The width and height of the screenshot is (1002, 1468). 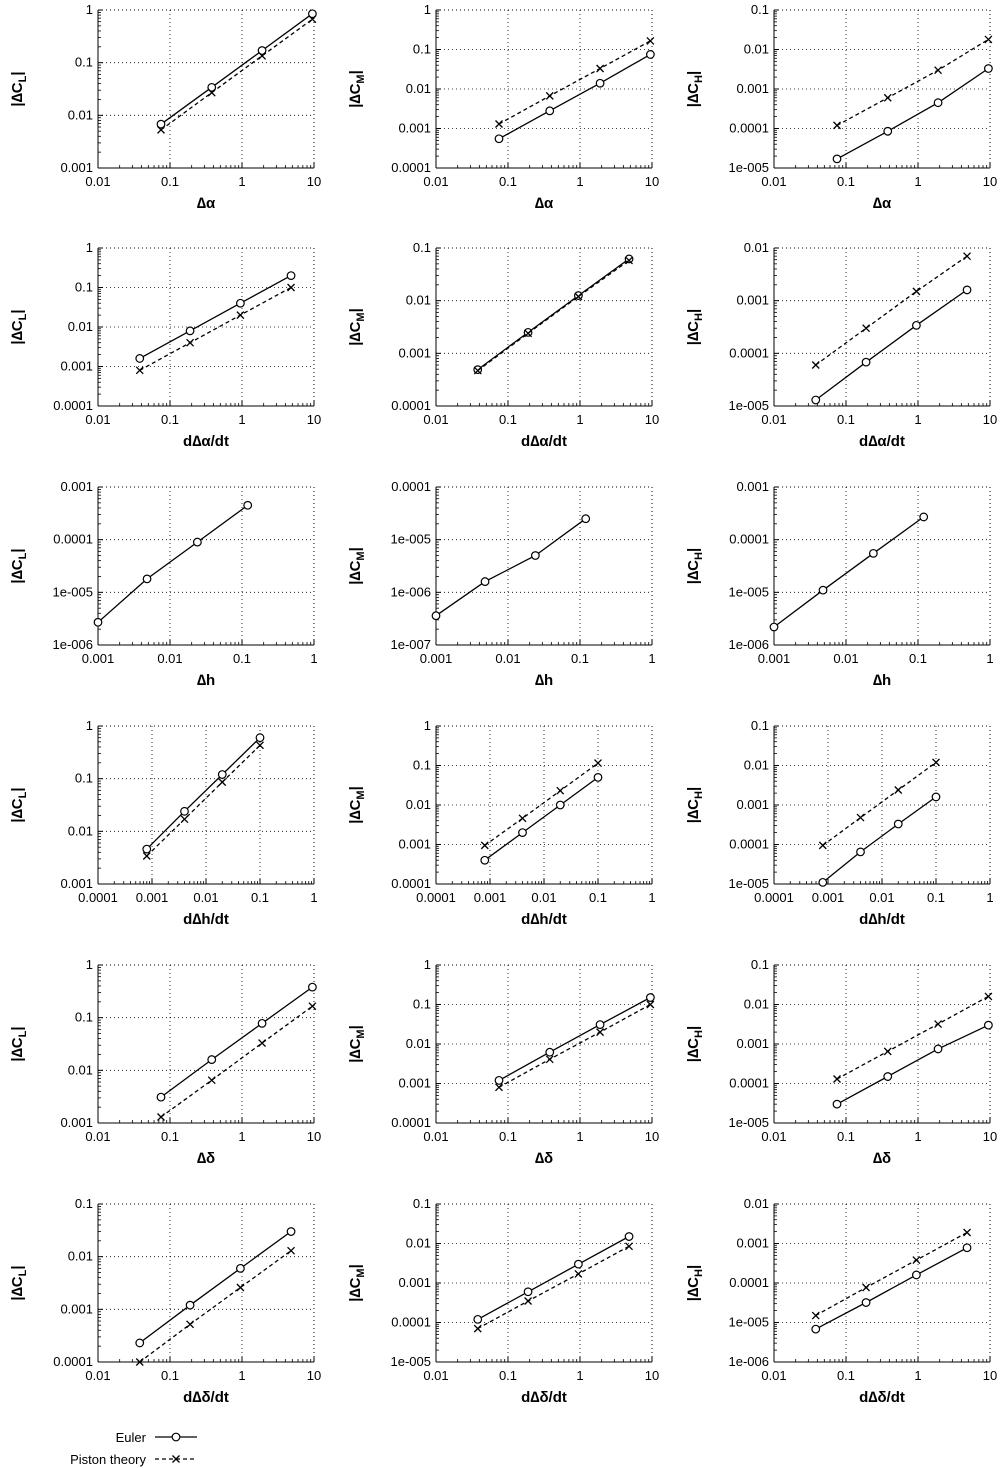 I want to click on x-axis-label: ∆α, so click(x=544, y=203).